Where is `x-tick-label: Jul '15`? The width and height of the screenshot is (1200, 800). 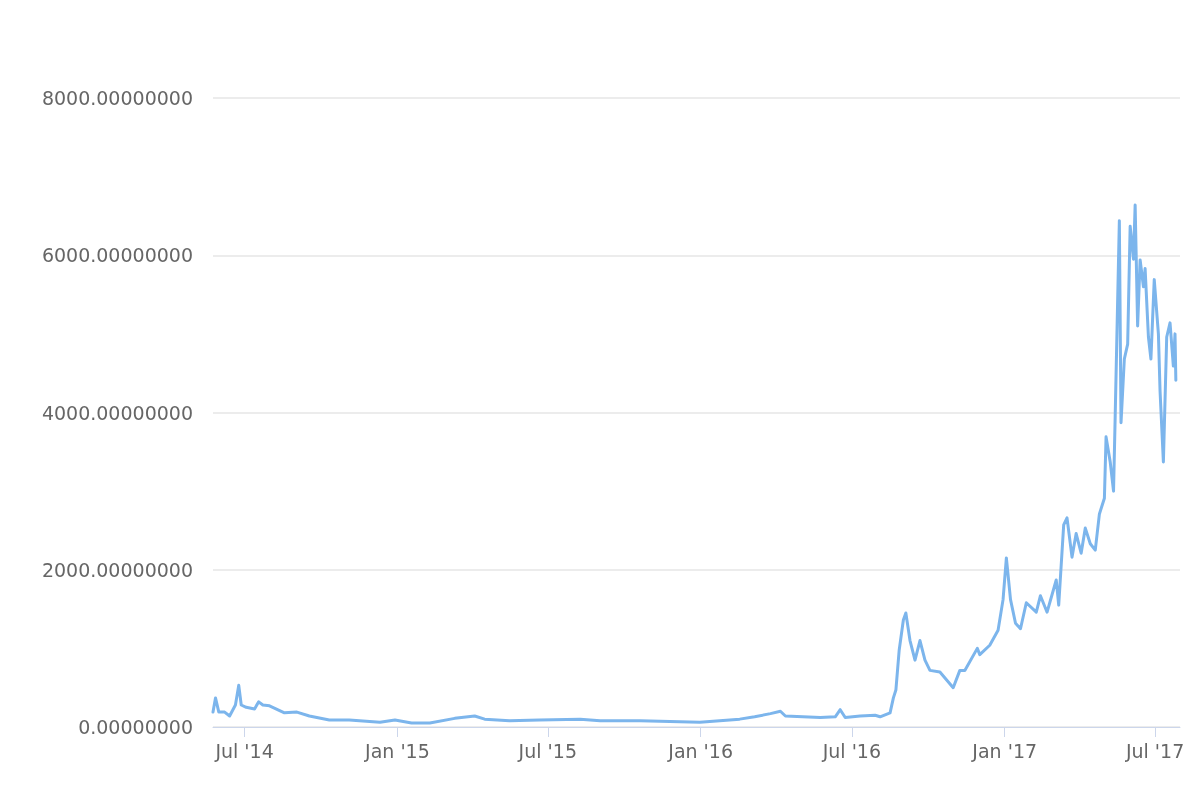 x-tick-label: Jul '15 is located at coordinates (547, 750).